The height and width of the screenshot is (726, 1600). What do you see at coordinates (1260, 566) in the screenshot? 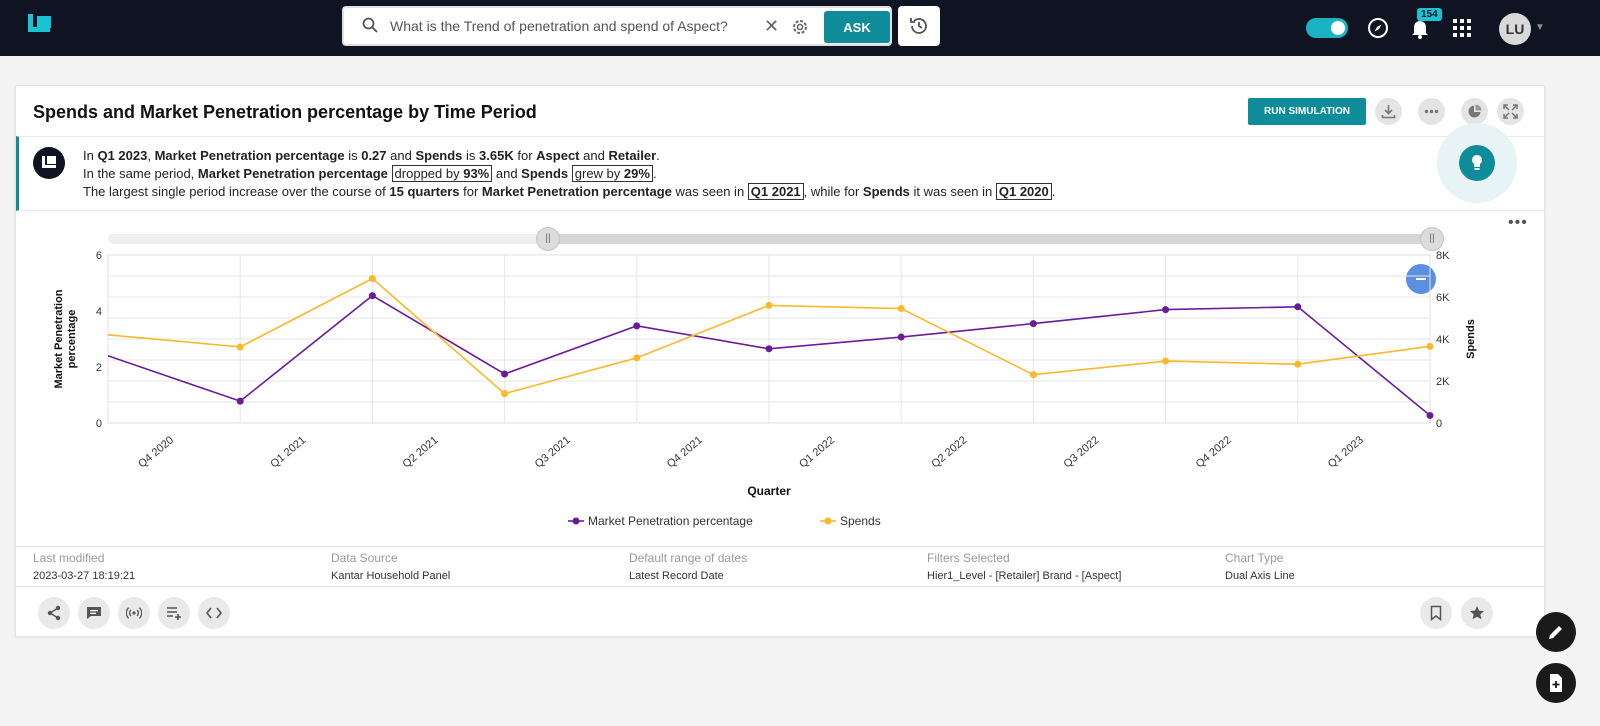
I see `meta-chart-type: Chart Type Dual Axis Line` at bounding box center [1260, 566].